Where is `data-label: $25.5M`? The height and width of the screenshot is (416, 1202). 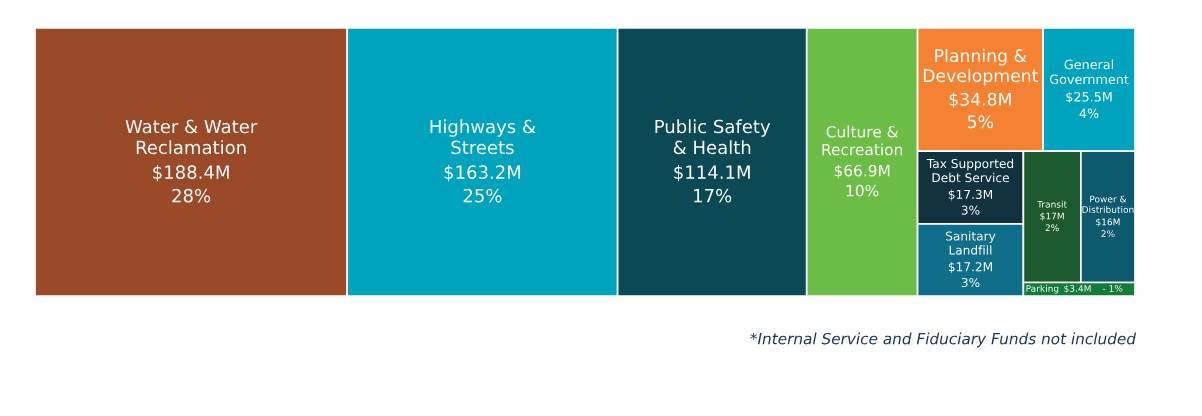 data-label: $25.5M is located at coordinates (1089, 97).